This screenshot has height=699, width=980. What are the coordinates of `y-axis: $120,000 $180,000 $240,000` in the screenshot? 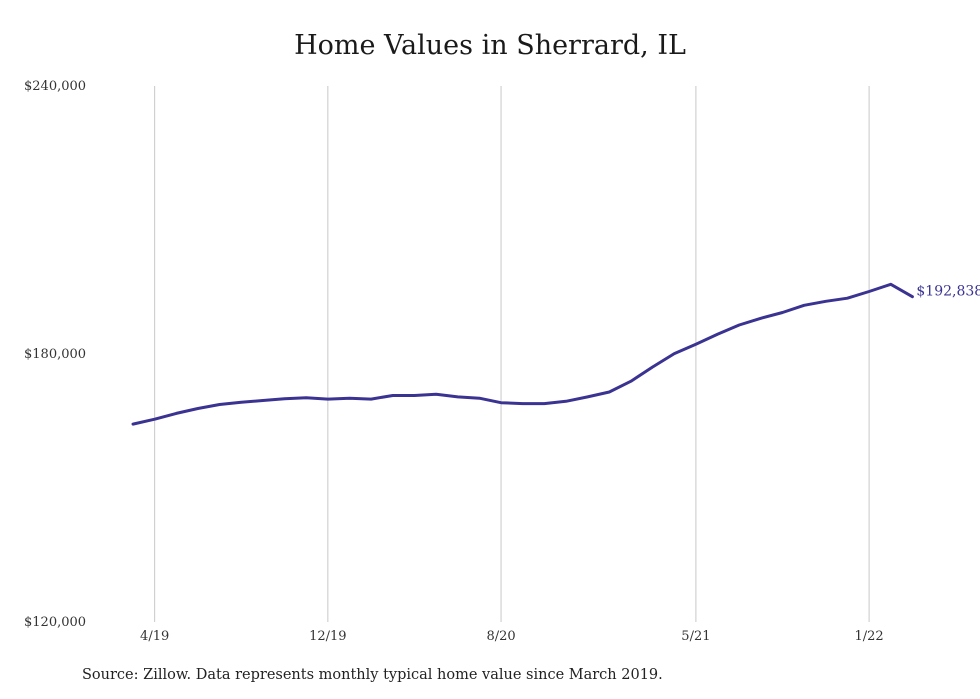 It's located at (55, 354).